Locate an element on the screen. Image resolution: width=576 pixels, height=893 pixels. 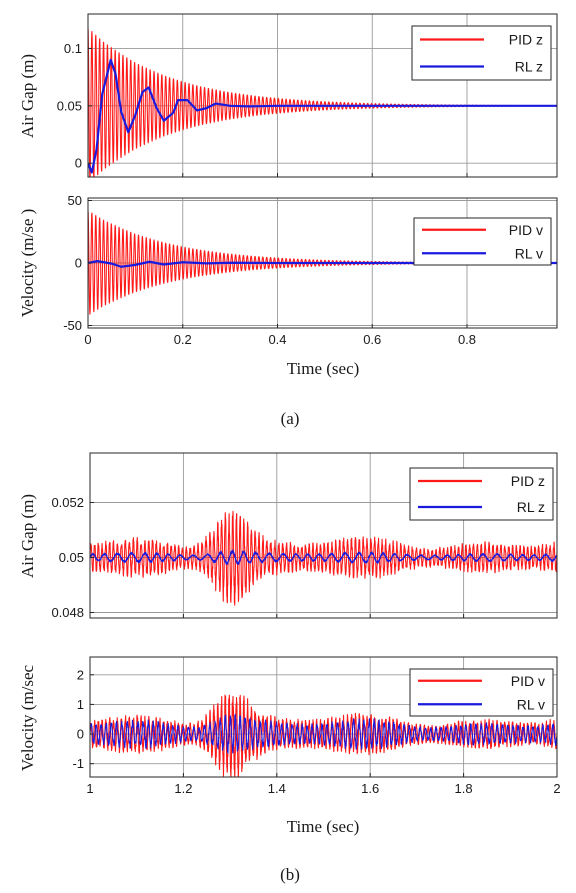
x-tick-label: 1.6 is located at coordinates (370, 788).